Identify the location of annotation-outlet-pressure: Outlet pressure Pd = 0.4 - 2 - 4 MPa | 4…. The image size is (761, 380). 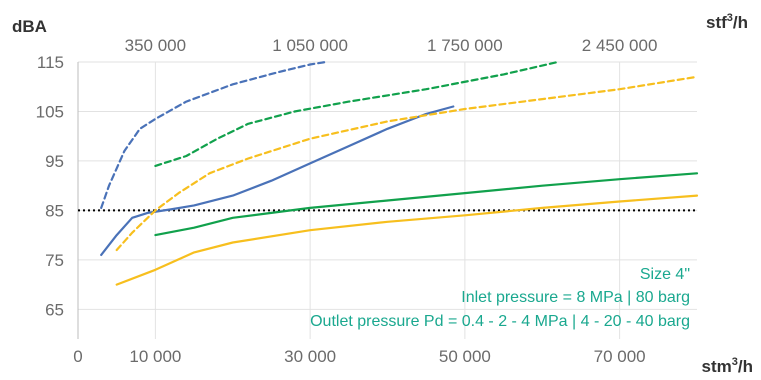
(500, 321).